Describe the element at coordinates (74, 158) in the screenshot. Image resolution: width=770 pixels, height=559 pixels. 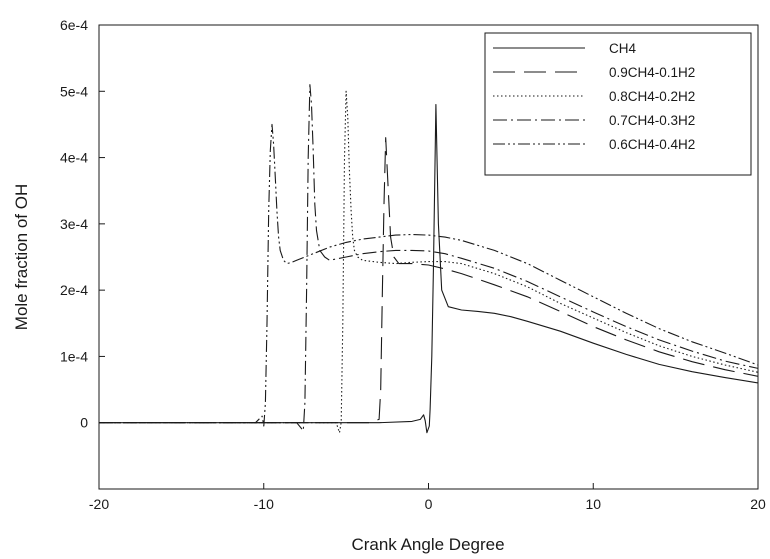
I see `y-tick-label: 4e-4` at that location.